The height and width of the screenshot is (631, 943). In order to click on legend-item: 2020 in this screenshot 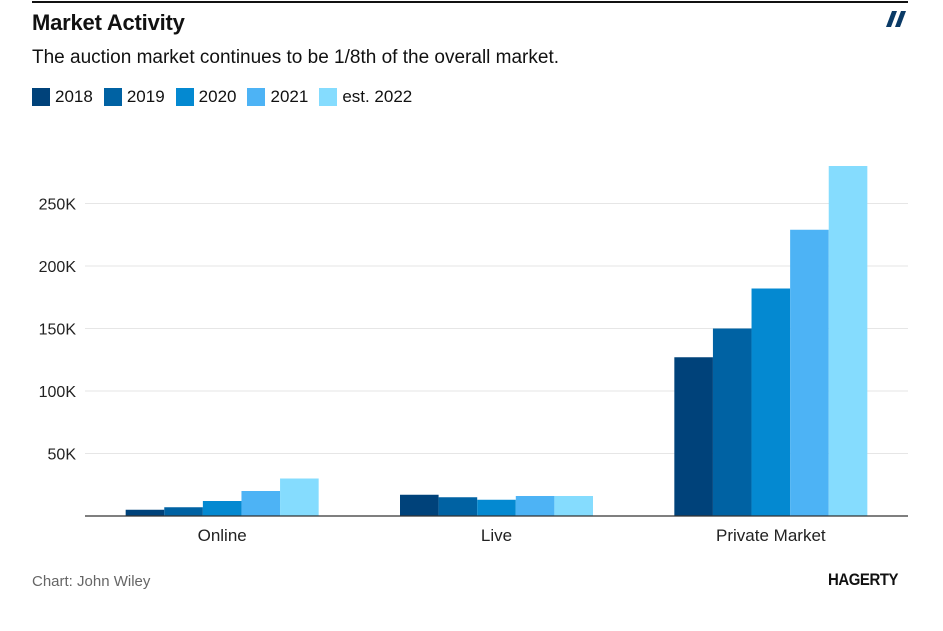, I will do `click(206, 97)`.